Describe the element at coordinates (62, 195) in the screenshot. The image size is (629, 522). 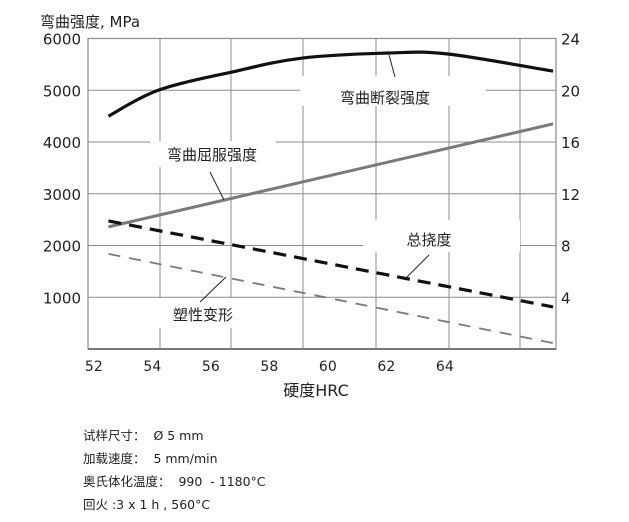
I see `y-tick-label: 3000` at that location.